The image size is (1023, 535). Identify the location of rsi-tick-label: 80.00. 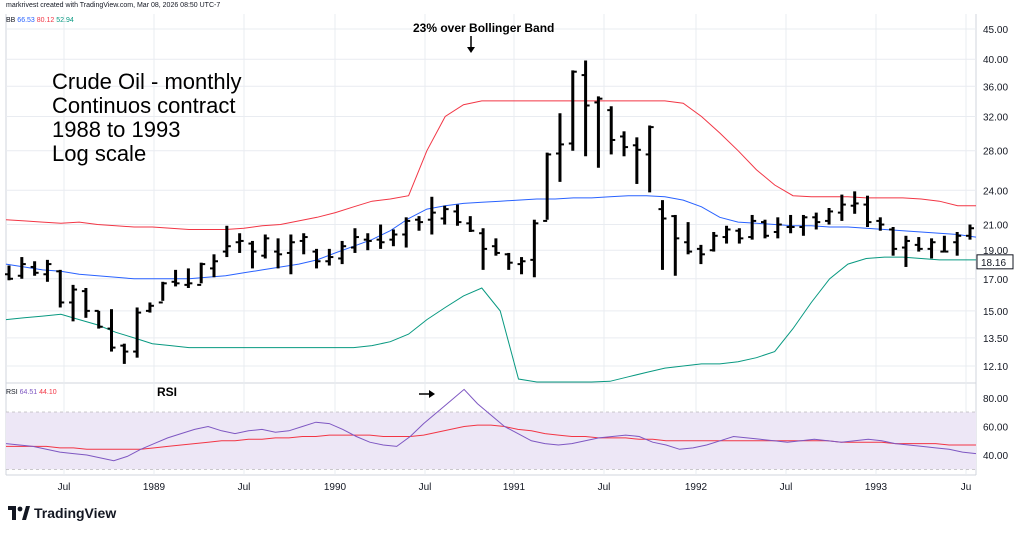
(995, 399).